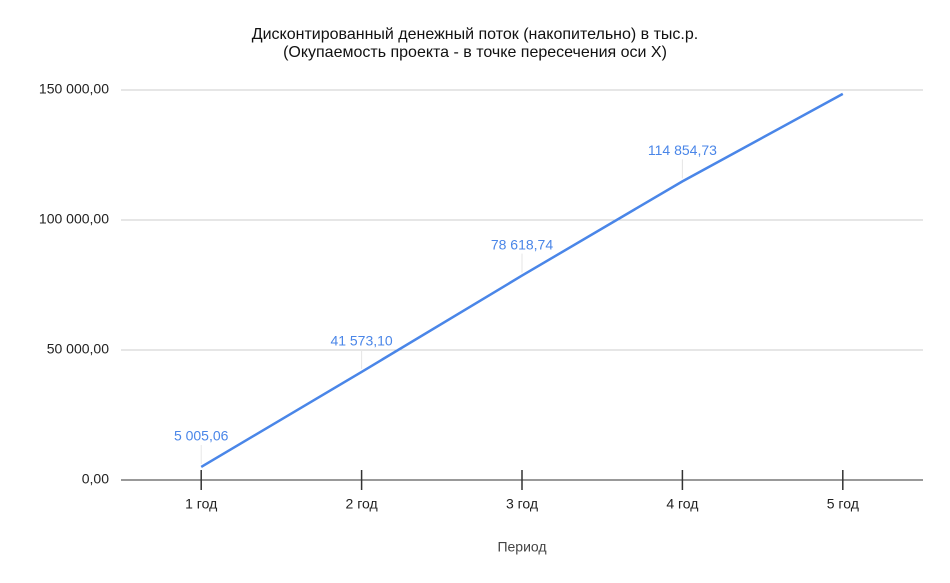 The height and width of the screenshot is (583, 950). Describe the element at coordinates (843, 504) in the screenshot. I see `x-tick-label: 5 год` at that location.